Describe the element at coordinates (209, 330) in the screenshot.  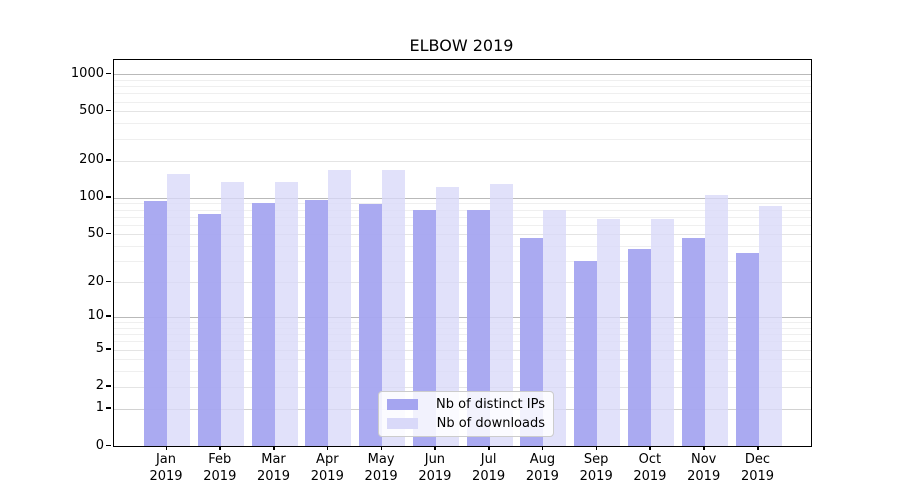
I see `bar-distinct-ips-feb` at that location.